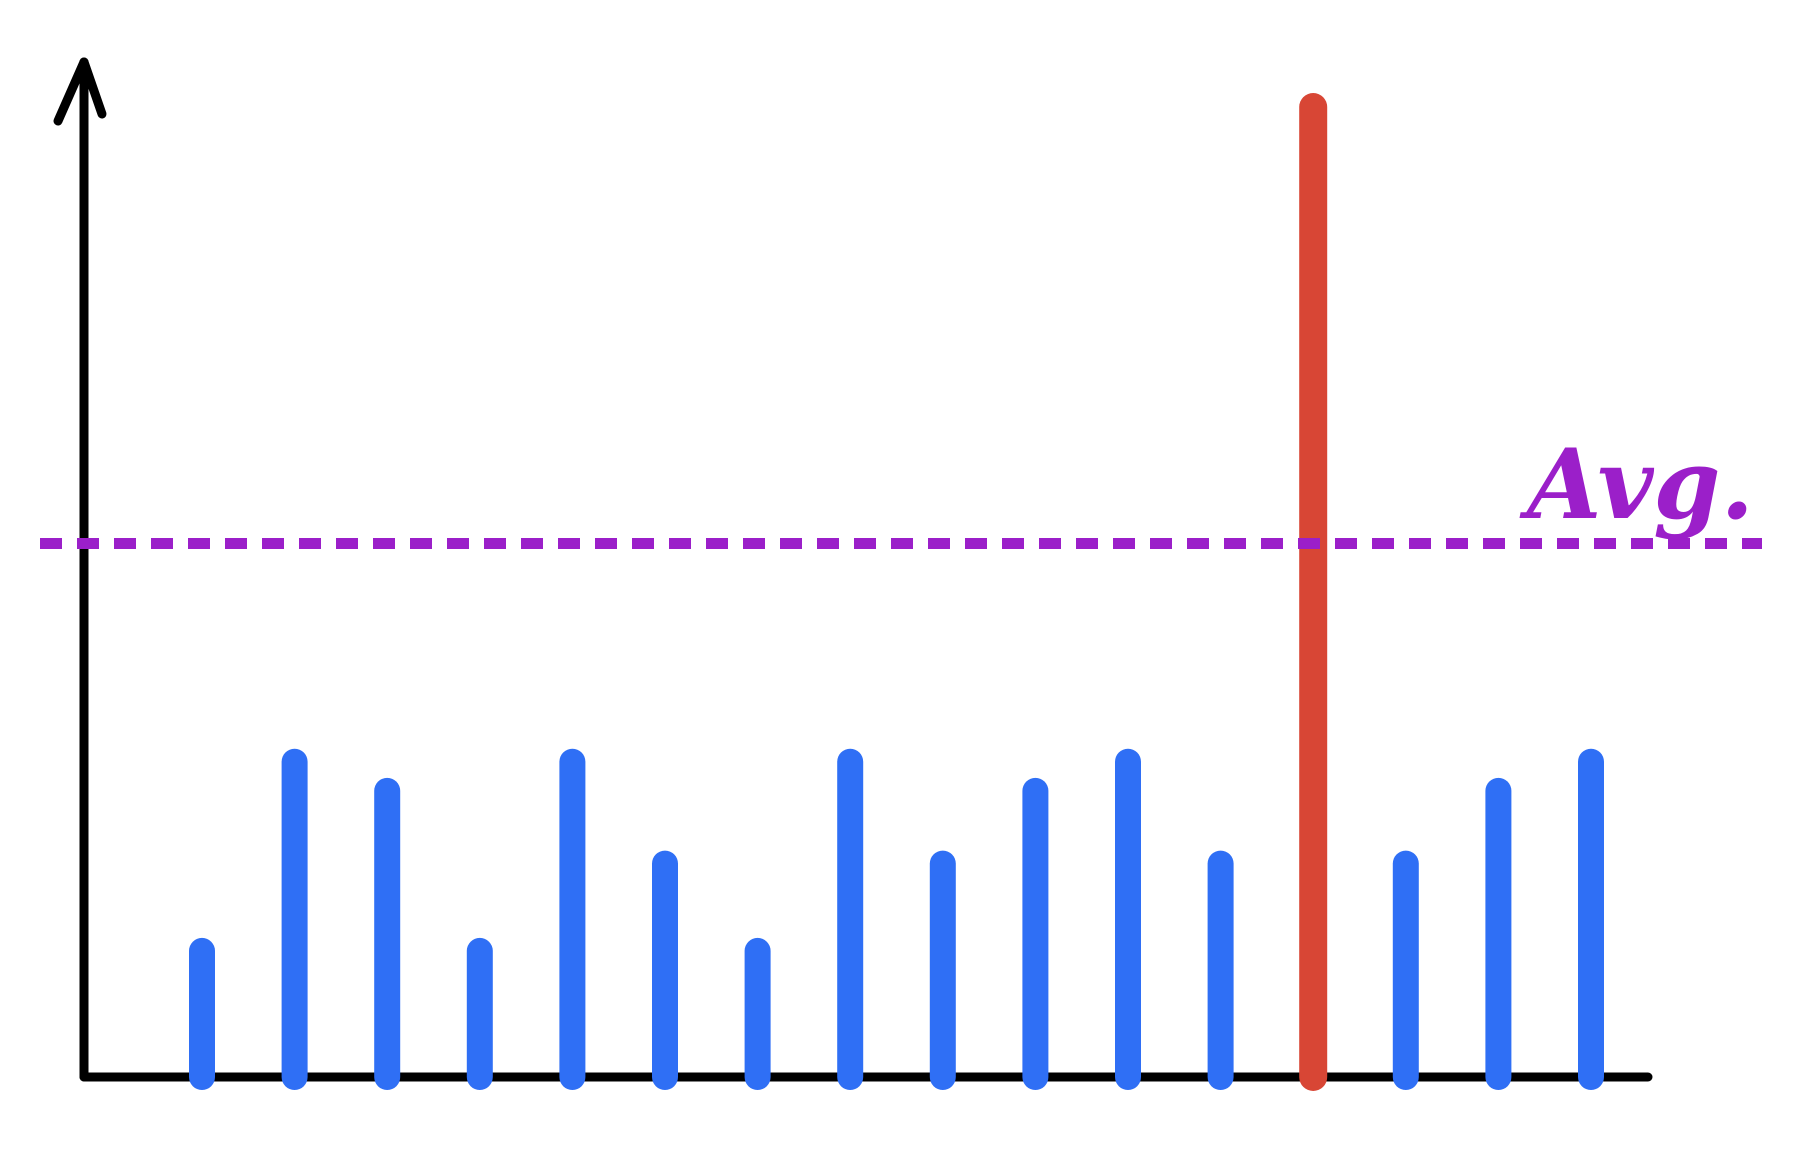 This screenshot has width=1801, height=1162. Describe the element at coordinates (901, 488) in the screenshot. I see `average-line-group: Avg.` at that location.